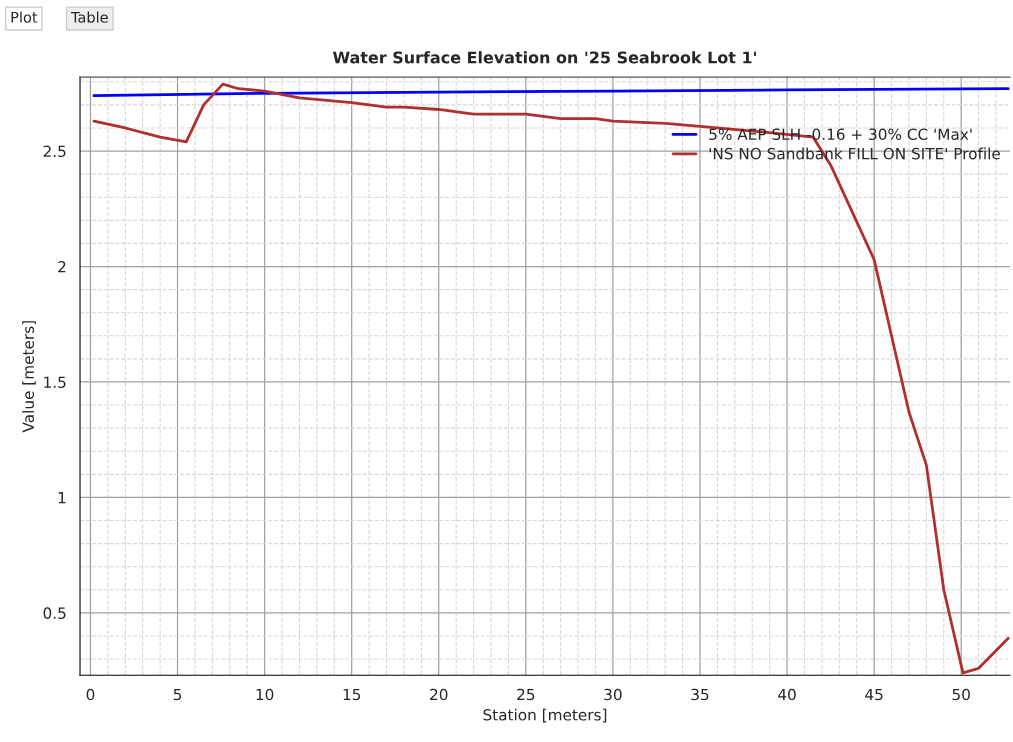 Image resolution: width=1013 pixels, height=742 pixels. What do you see at coordinates (613, 694) in the screenshot?
I see `x-tick-label: 30` at bounding box center [613, 694].